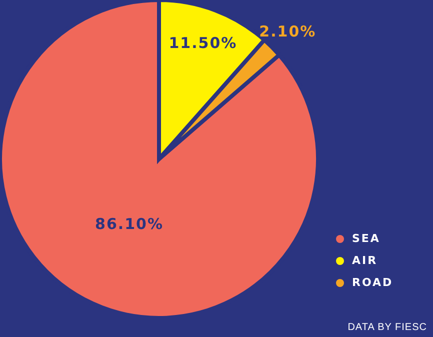 The height and width of the screenshot is (337, 433). I want to click on text: DATA BY FIESC, so click(387, 327).